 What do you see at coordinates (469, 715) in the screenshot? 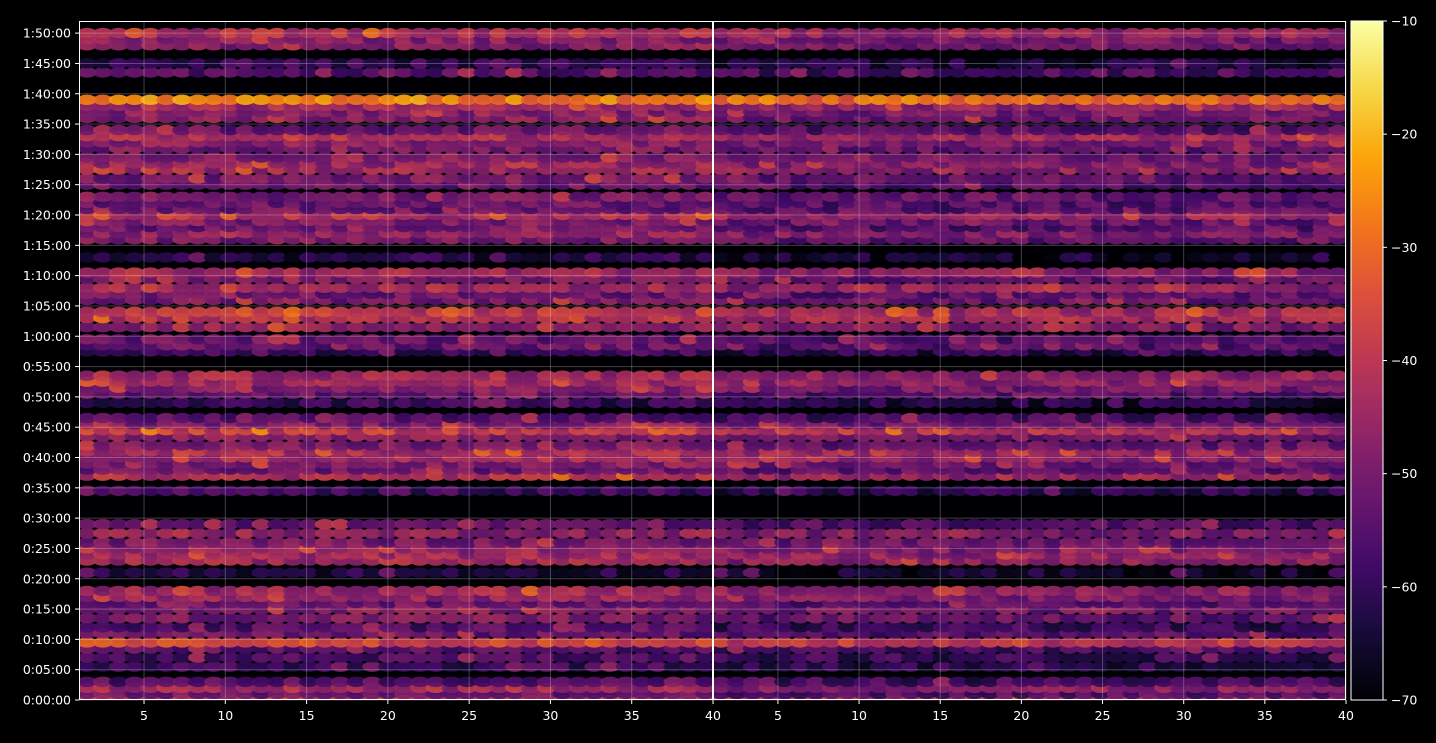
I see `x-tick-label: 25` at bounding box center [469, 715].